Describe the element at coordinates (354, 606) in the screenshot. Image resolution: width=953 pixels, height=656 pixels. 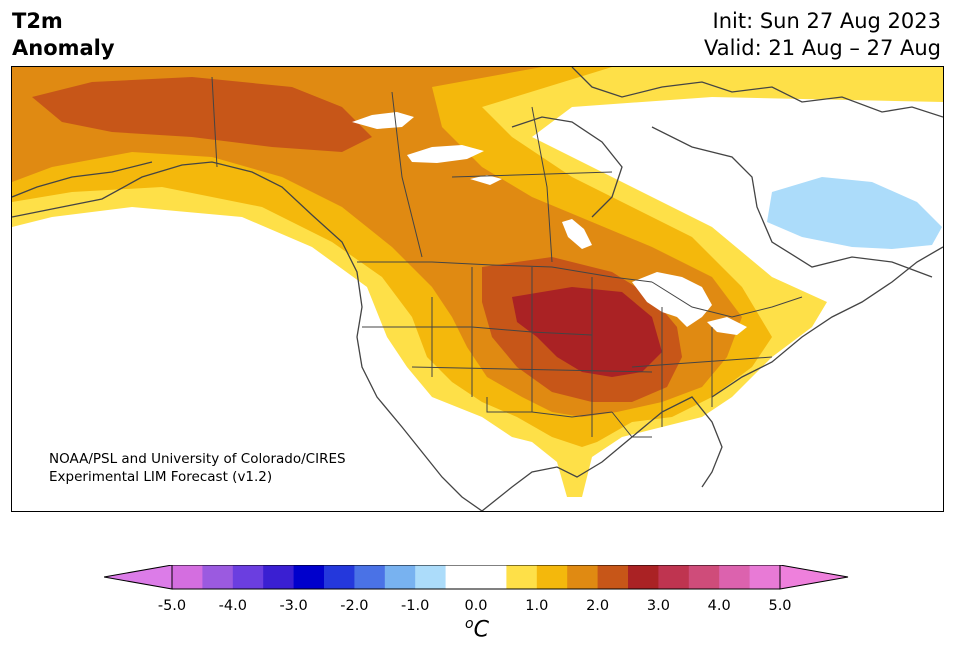
I see `colorbar-tick-label: -2.0` at that location.